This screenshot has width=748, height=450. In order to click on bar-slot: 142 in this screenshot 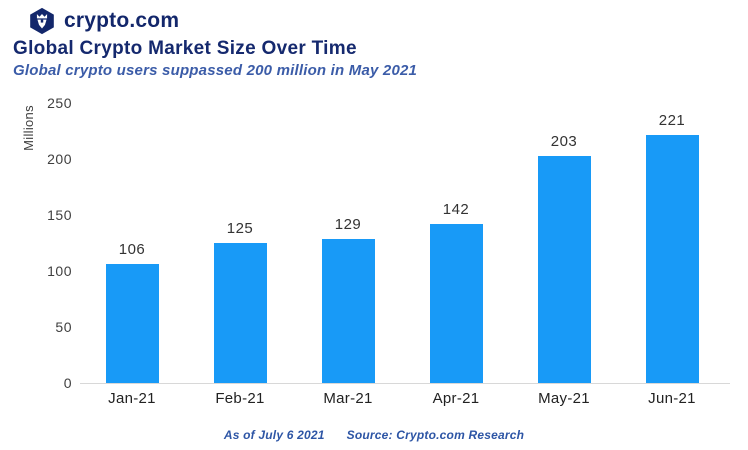, I will do `click(456, 235)`.